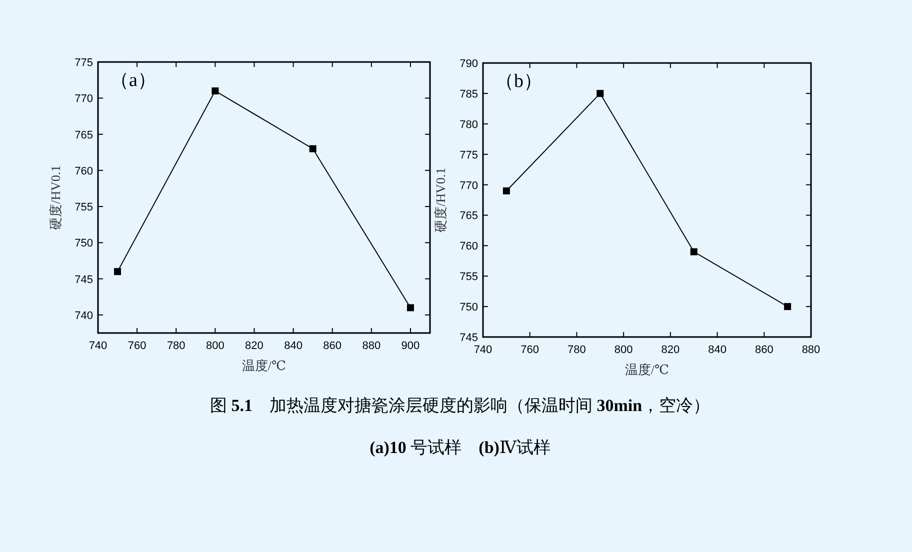  I want to click on y-tick-label: 780, so click(469, 124).